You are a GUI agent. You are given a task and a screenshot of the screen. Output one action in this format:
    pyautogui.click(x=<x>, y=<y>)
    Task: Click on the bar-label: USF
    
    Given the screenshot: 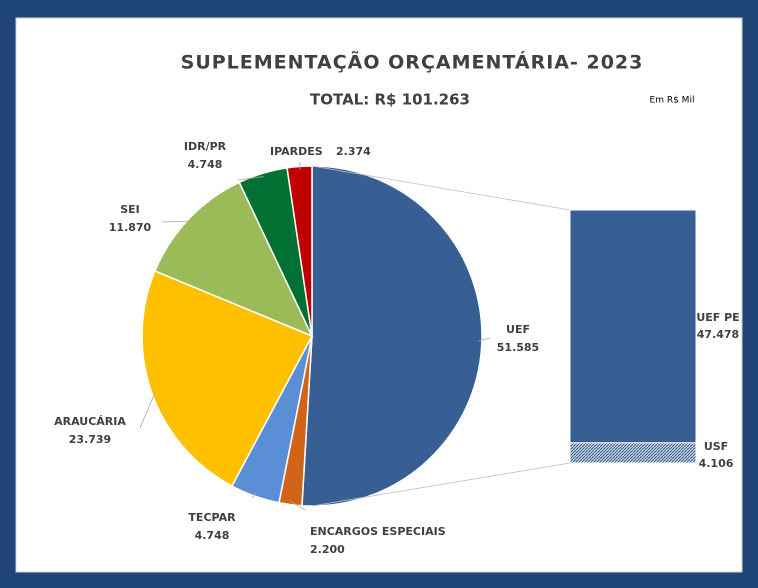 What is the action you would take?
    pyautogui.click(x=716, y=446)
    